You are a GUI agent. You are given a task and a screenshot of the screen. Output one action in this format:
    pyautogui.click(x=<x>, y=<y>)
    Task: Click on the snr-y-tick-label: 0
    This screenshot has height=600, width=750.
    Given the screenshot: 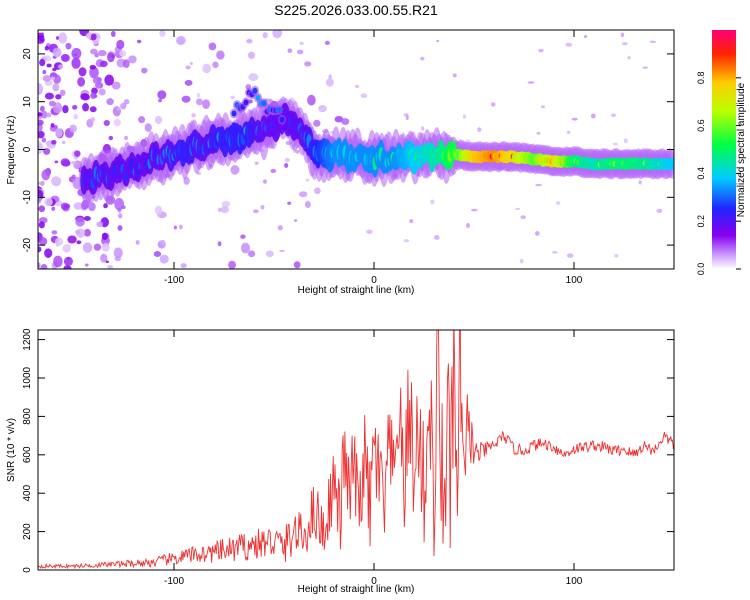 What is the action you would take?
    pyautogui.click(x=27, y=570)
    